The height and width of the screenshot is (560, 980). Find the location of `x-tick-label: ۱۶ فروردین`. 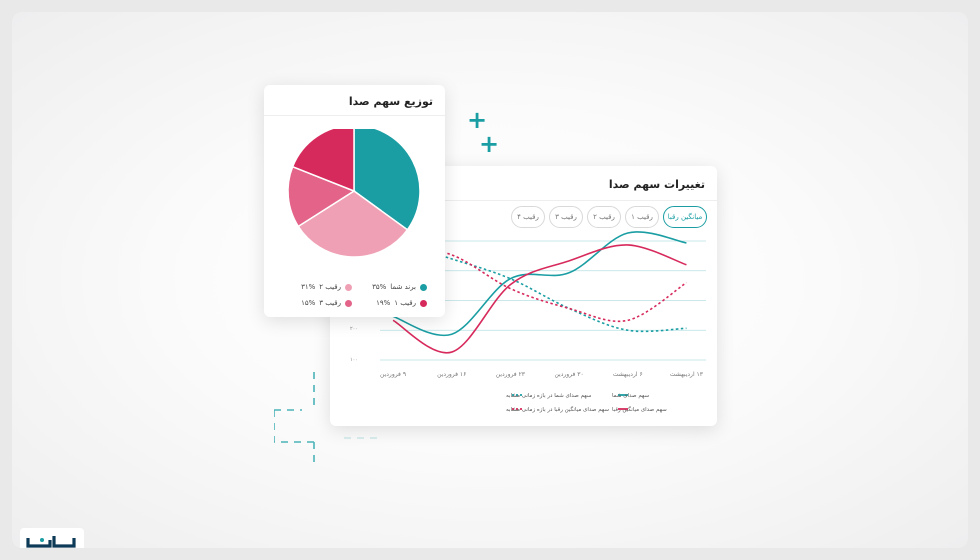

x-tick-label: ۱۶ فروردین is located at coordinates (451, 374).